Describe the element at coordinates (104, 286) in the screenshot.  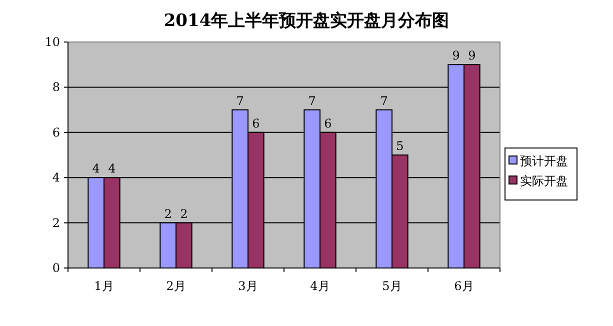
I see `x-tick-label: 1月` at that location.